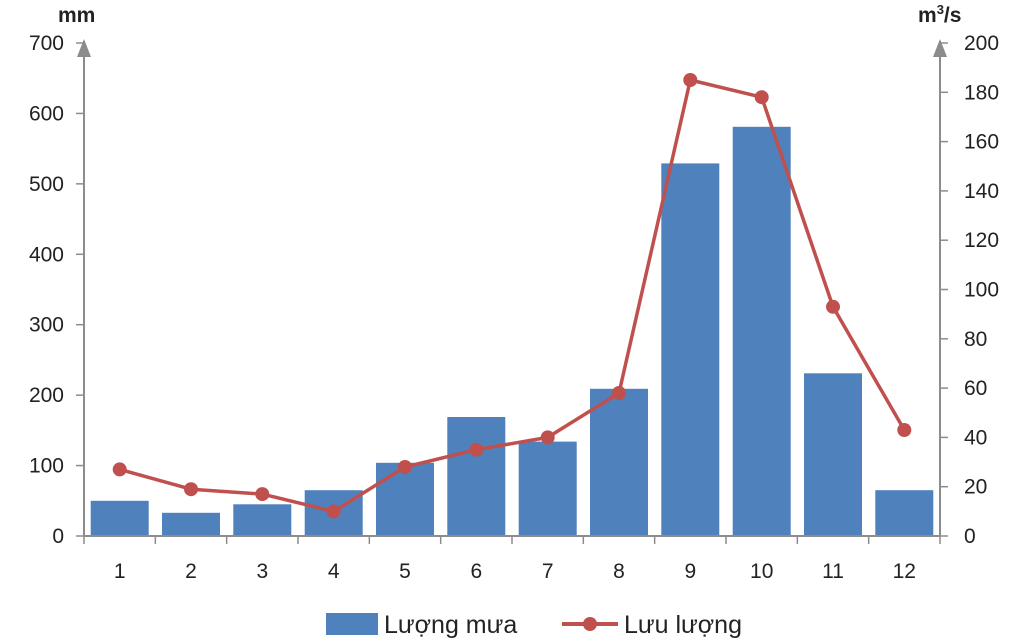  I want to click on left-tick-label: 500, so click(46, 184).